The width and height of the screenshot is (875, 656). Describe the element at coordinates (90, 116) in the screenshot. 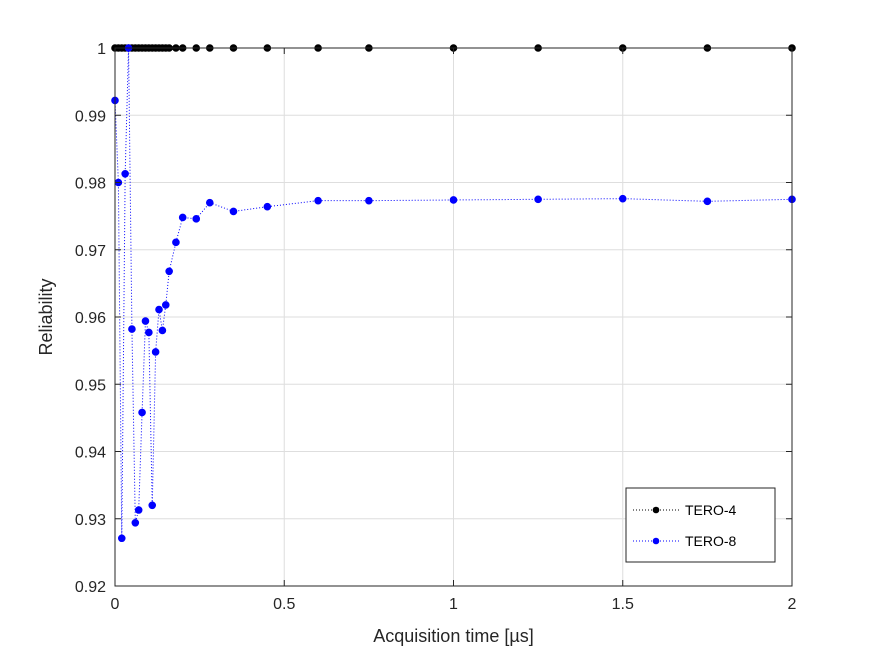

I see `y-tick-label: 0.99` at that location.